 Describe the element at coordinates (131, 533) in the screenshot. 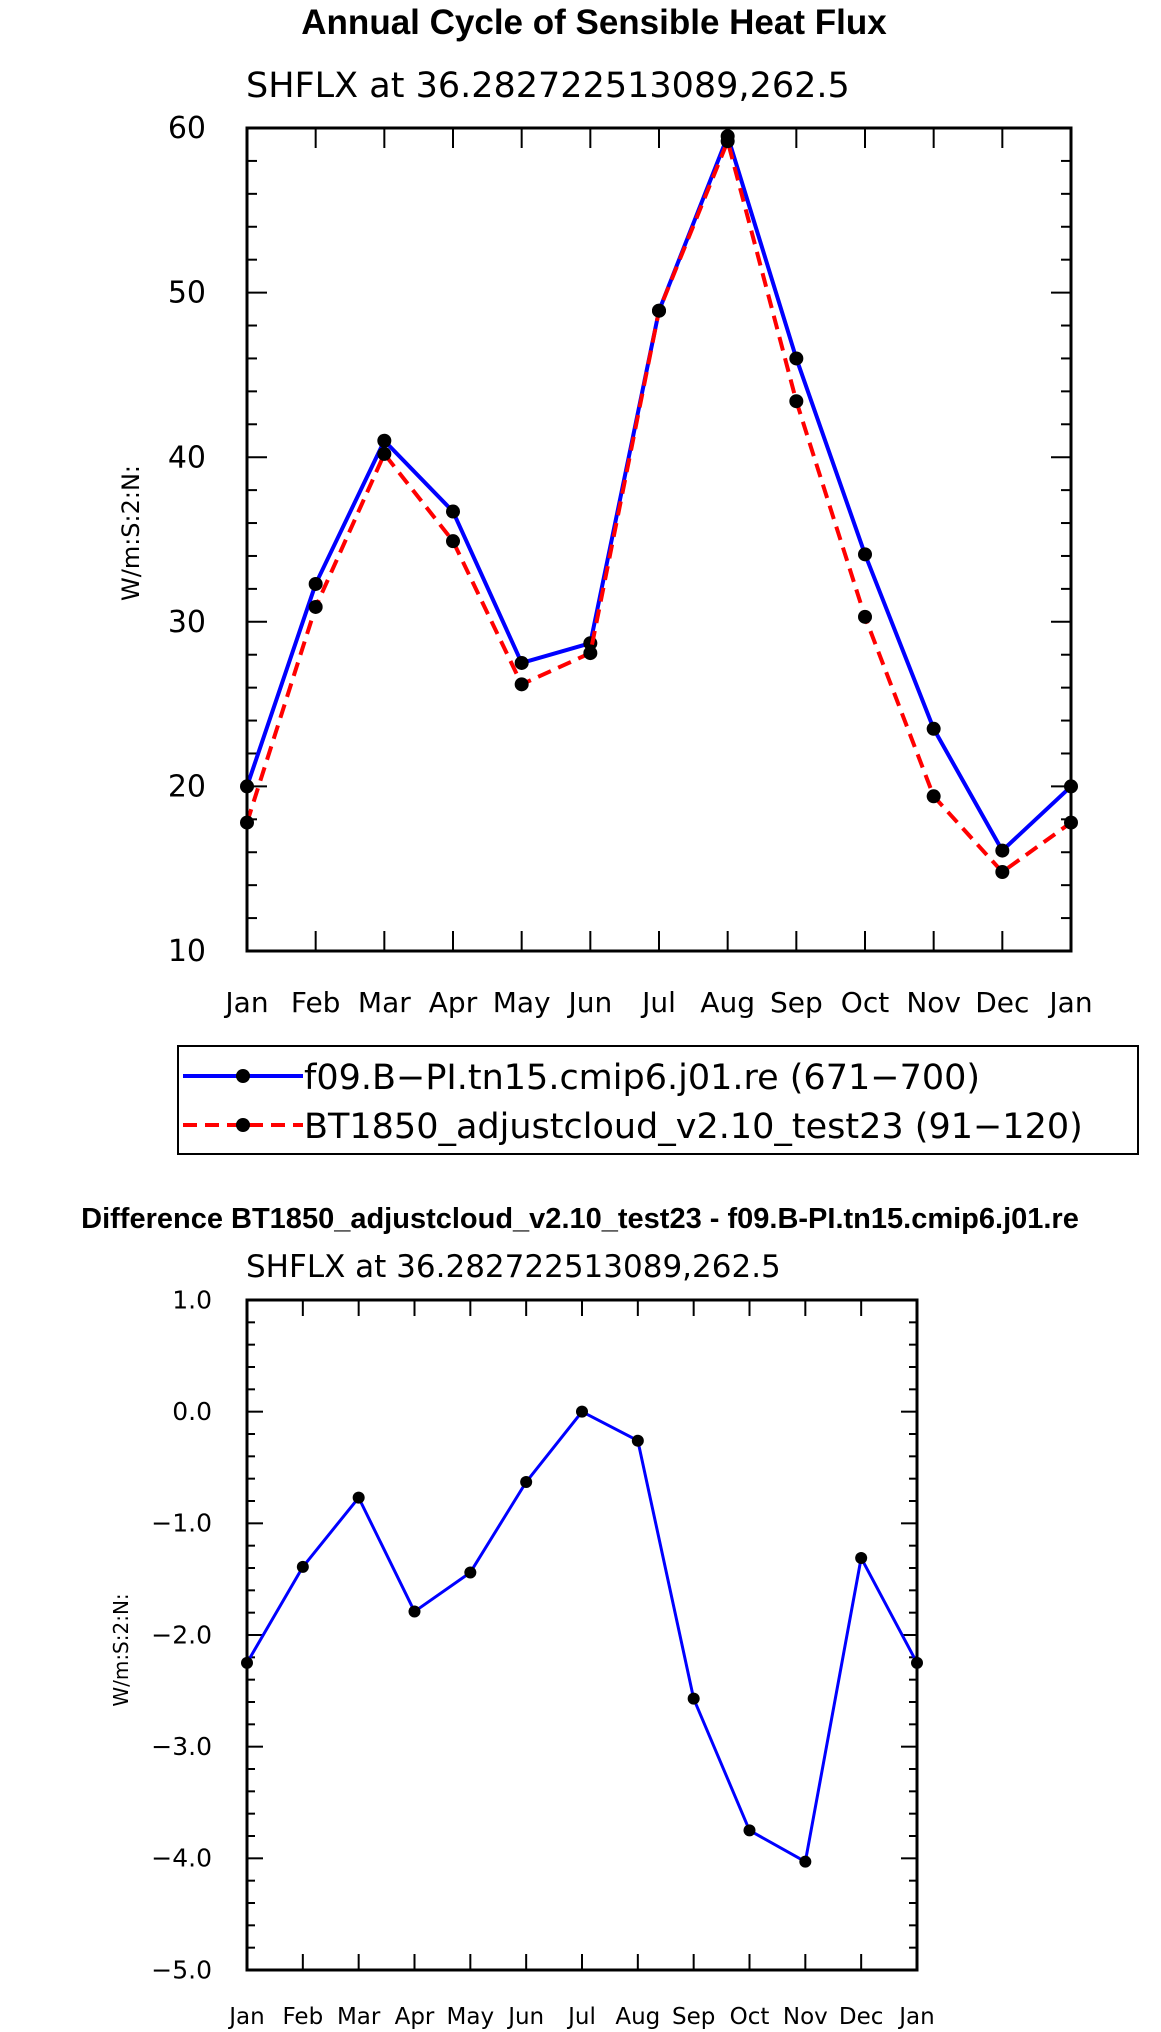

I see `top-chart-ylabel: W/m:S:2:N:` at that location.